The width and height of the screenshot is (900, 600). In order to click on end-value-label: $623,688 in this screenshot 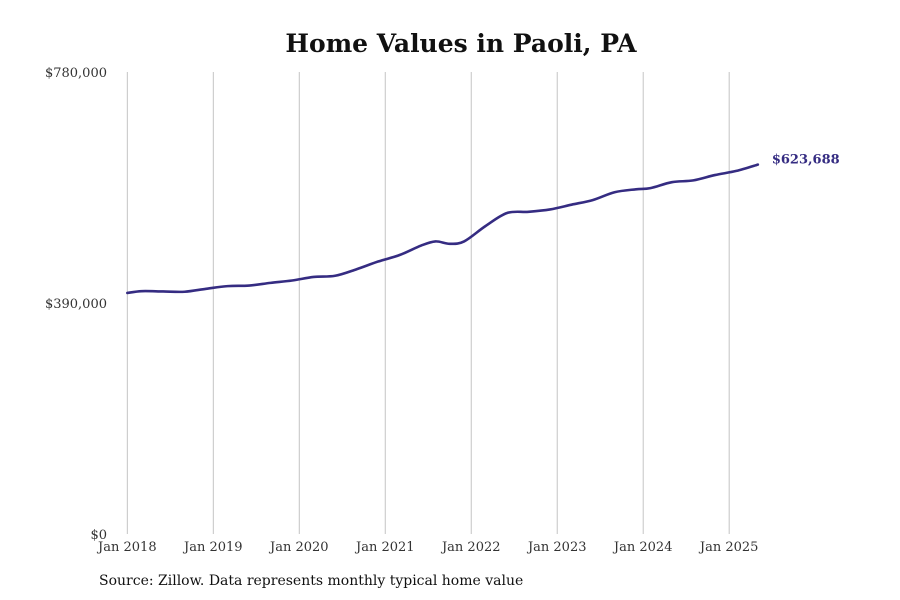, I will do `click(806, 160)`.